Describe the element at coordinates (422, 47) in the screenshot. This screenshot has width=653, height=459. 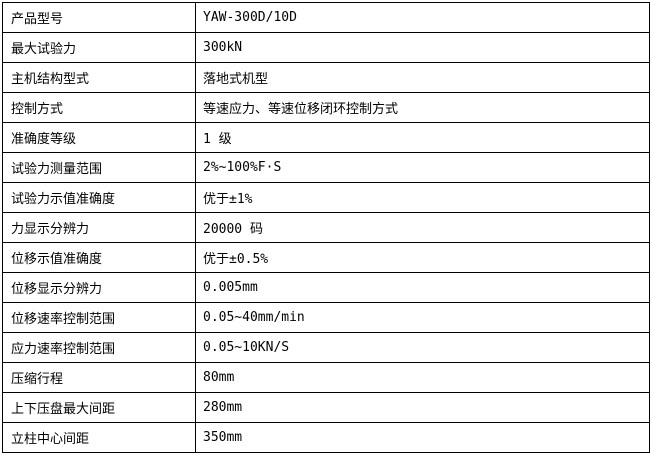
I see `spec-value: 300kN` at that location.